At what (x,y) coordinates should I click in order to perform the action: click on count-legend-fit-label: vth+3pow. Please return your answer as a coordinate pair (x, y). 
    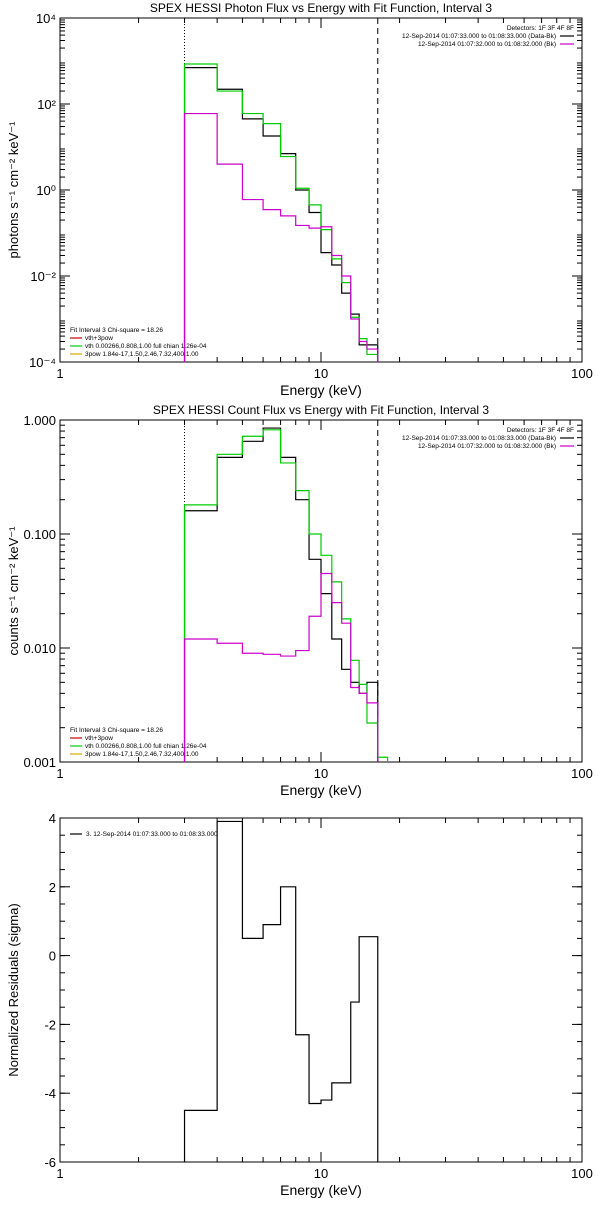
    Looking at the image, I should click on (99, 738).